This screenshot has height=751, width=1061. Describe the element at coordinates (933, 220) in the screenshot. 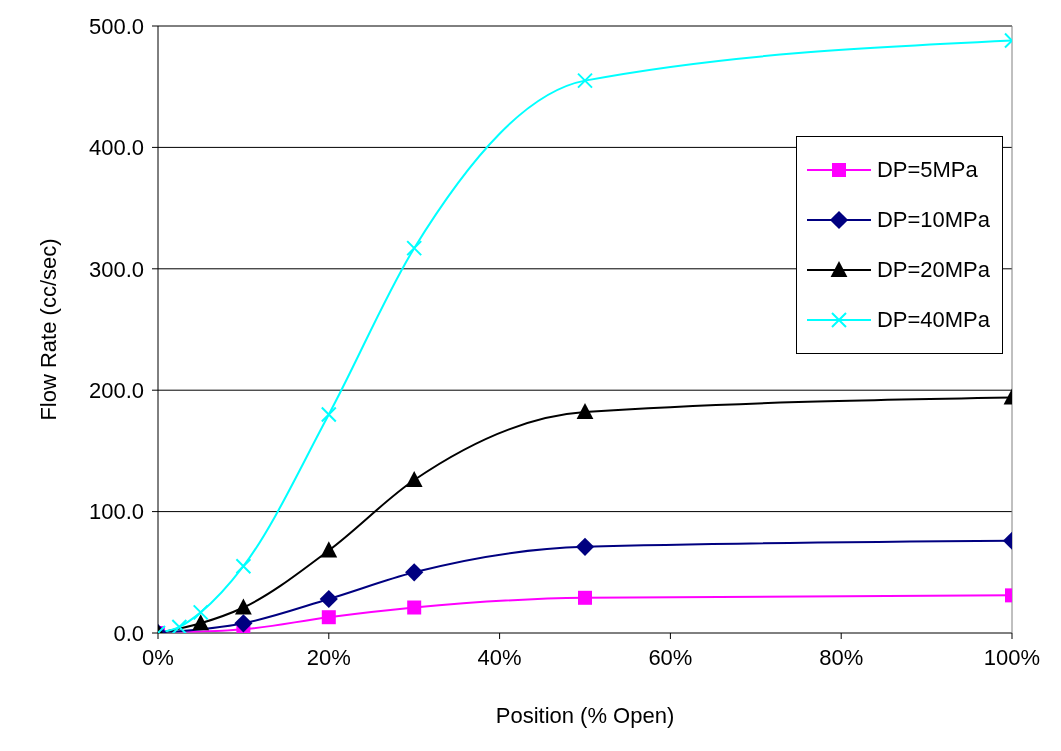

I see `legend-label: DP=10MPa` at that location.